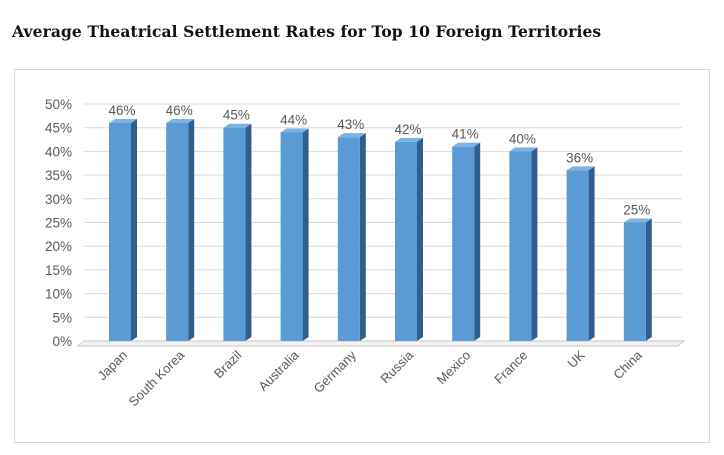 This screenshot has width=724, height=455. I want to click on y-tick-label: 5%, so click(62, 317).